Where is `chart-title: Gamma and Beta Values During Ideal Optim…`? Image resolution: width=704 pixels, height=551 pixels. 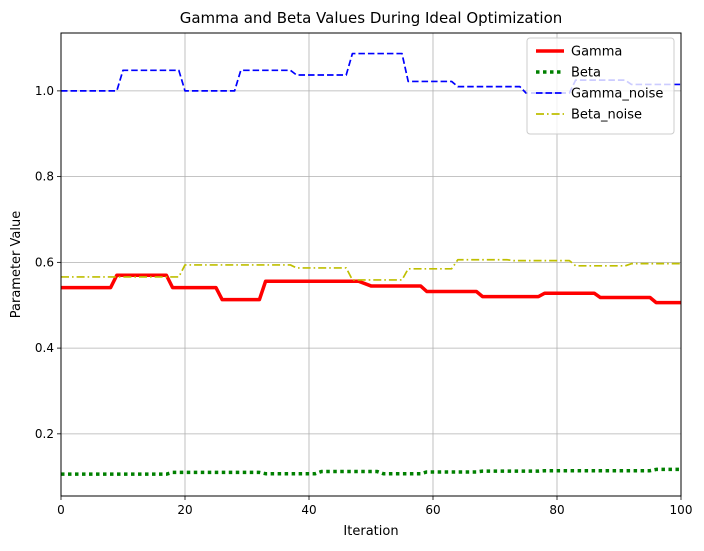 chart-title: Gamma and Beta Values During Ideal Optim… is located at coordinates (371, 18).